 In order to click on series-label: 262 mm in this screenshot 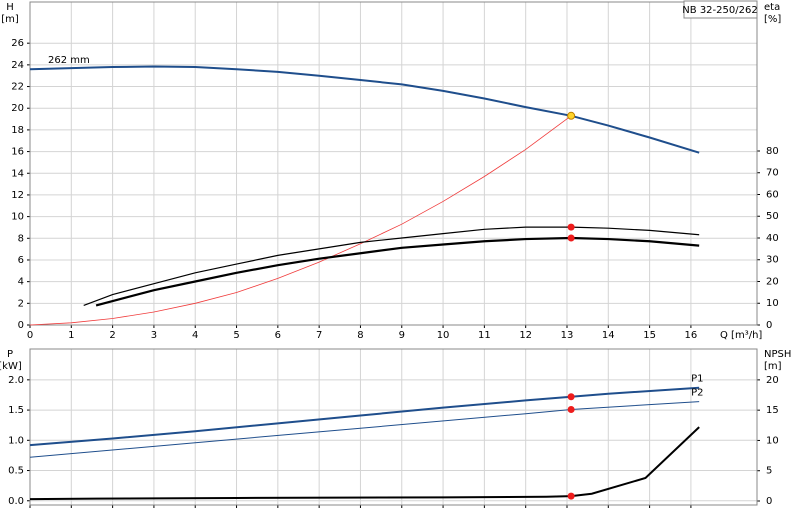, I will do `click(69, 60)`.